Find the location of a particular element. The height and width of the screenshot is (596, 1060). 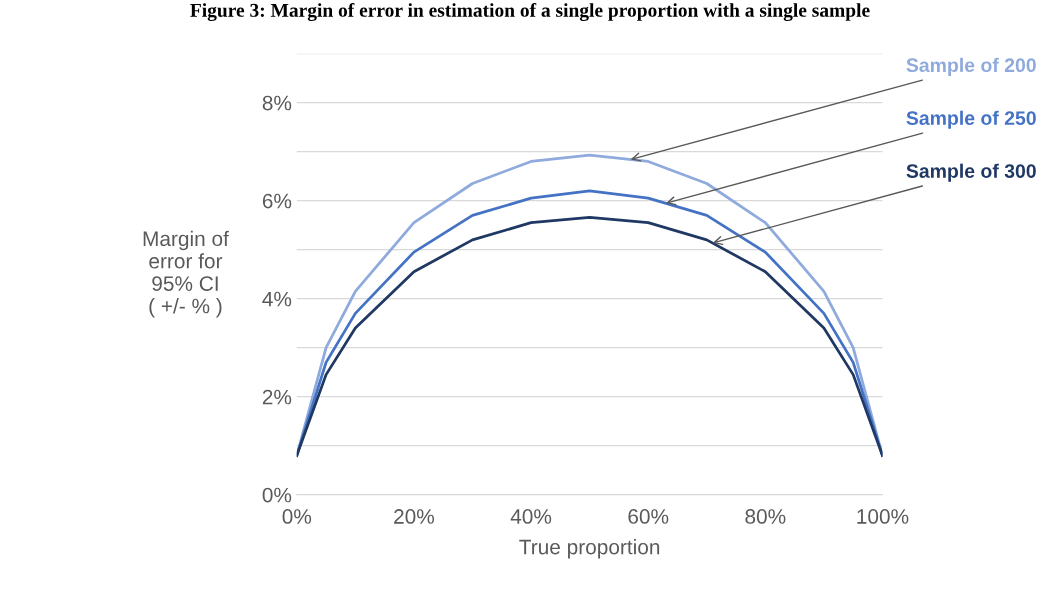

chart-title: Figure 3: Margin of error in estimation of a single proportion with a single sample is located at coordinates (530, 11).